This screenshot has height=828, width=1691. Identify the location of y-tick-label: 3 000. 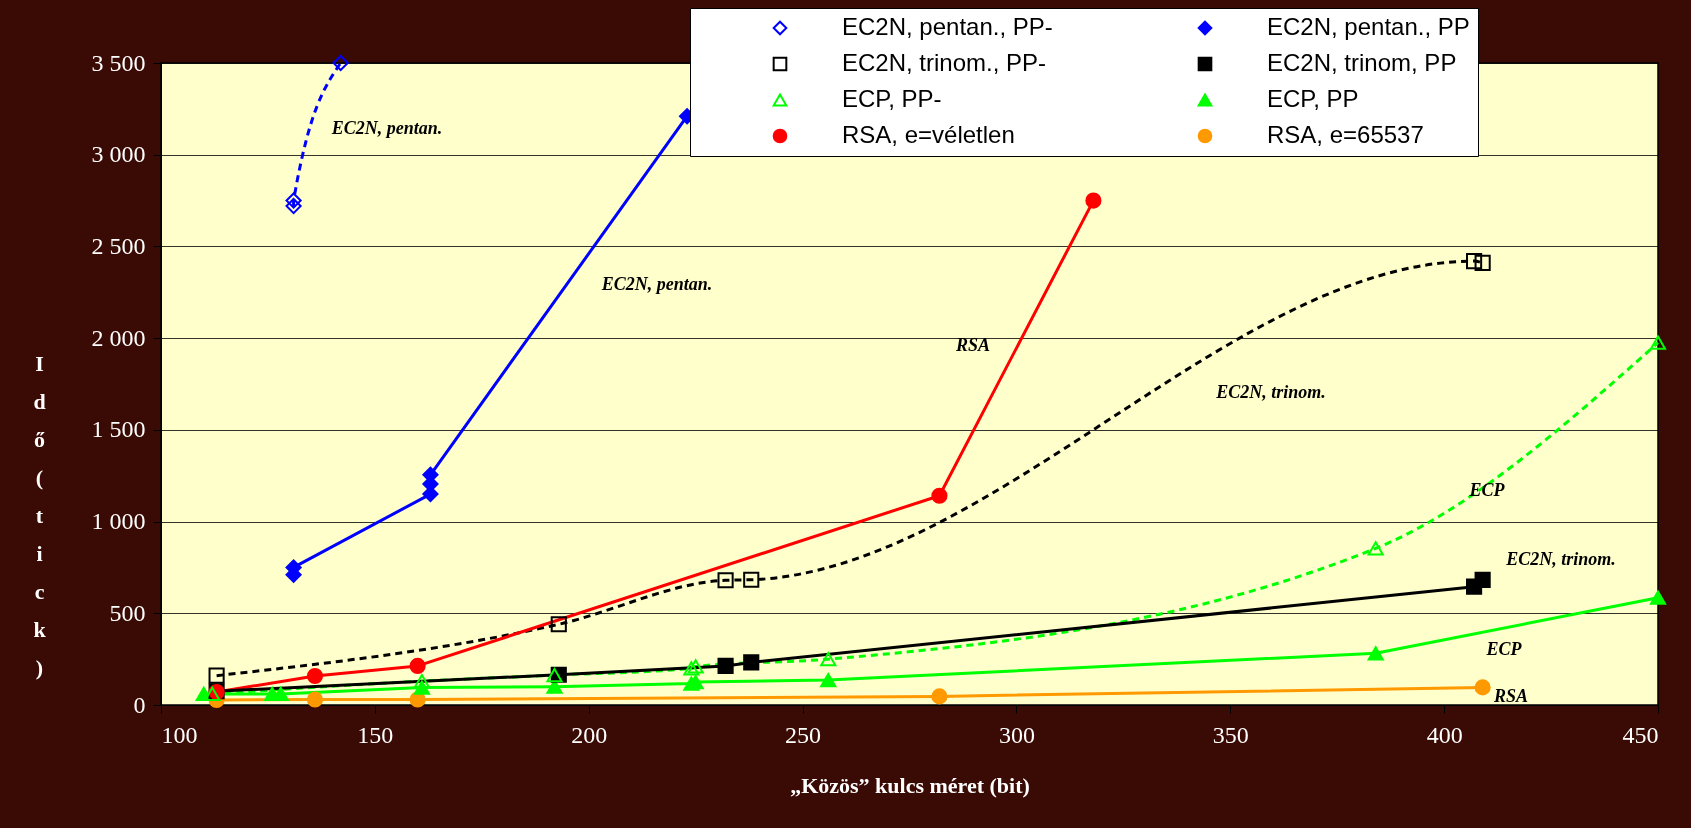
(118, 154).